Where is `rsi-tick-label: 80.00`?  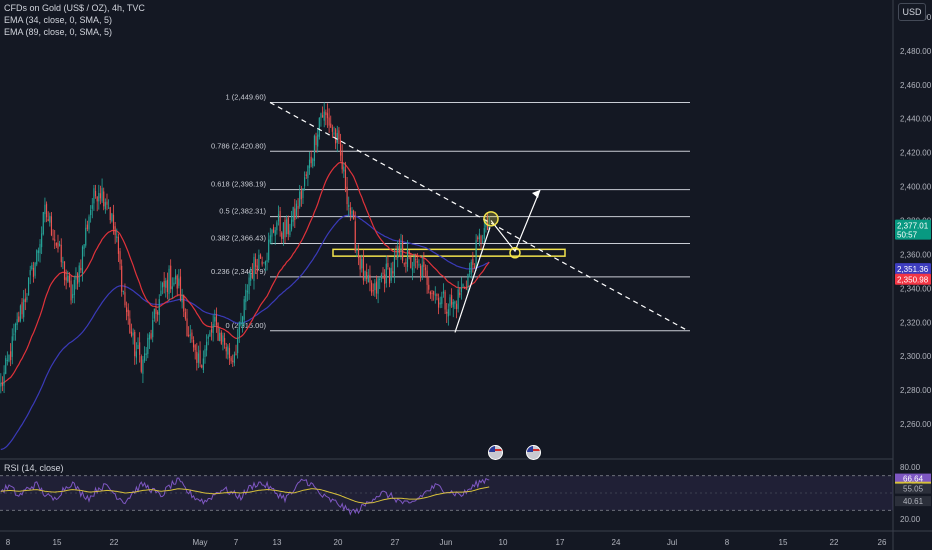
rsi-tick-label: 80.00 is located at coordinates (910, 467).